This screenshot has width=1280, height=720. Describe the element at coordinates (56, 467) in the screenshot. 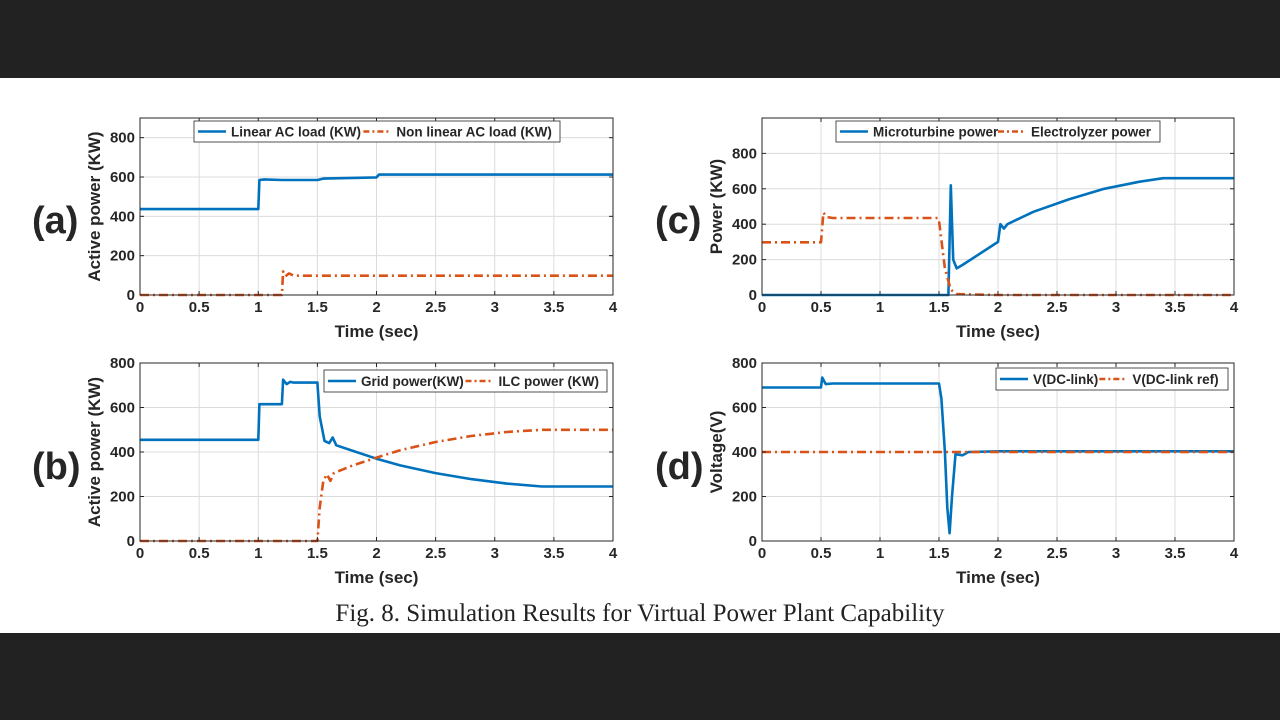

I see `panel-label: (b)` at that location.